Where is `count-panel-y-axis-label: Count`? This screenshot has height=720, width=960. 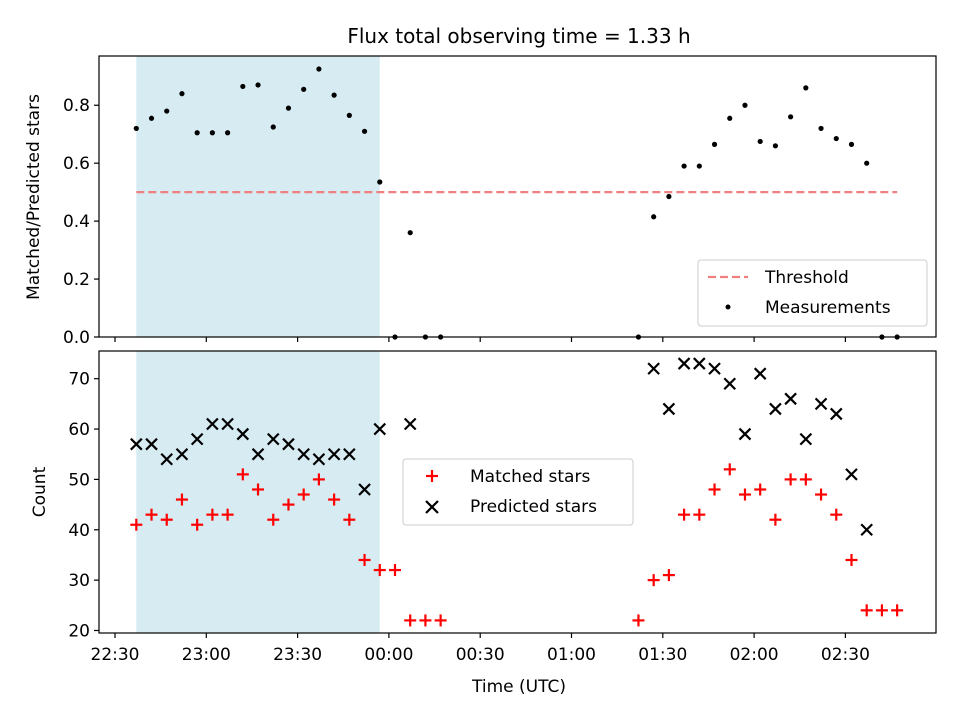
count-panel-y-axis-label: Count is located at coordinates (40, 491).